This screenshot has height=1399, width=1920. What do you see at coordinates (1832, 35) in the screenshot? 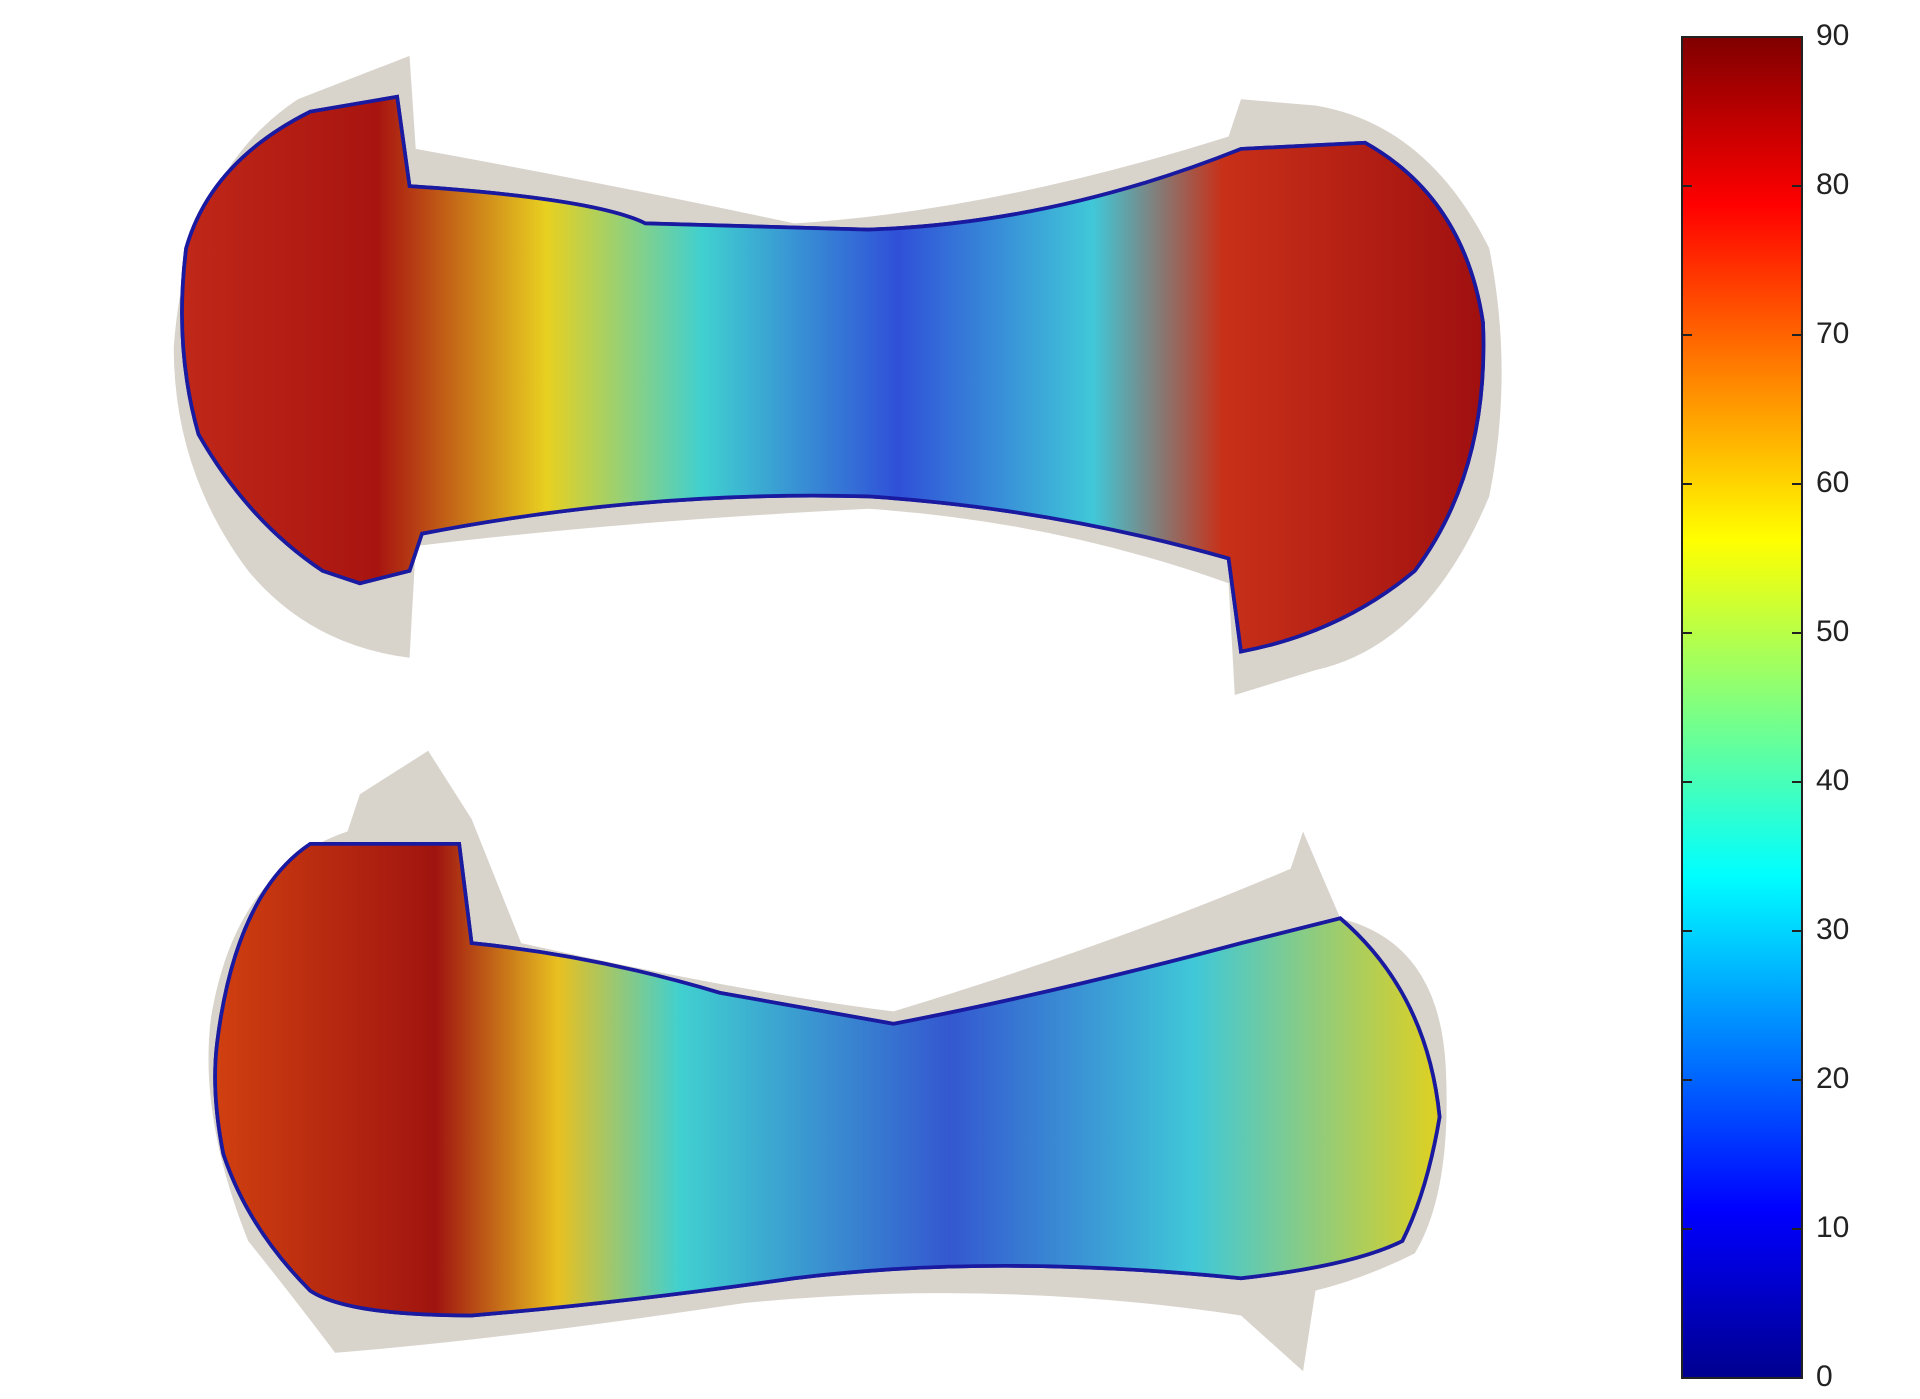
I see `tick-label: 90` at bounding box center [1832, 35].